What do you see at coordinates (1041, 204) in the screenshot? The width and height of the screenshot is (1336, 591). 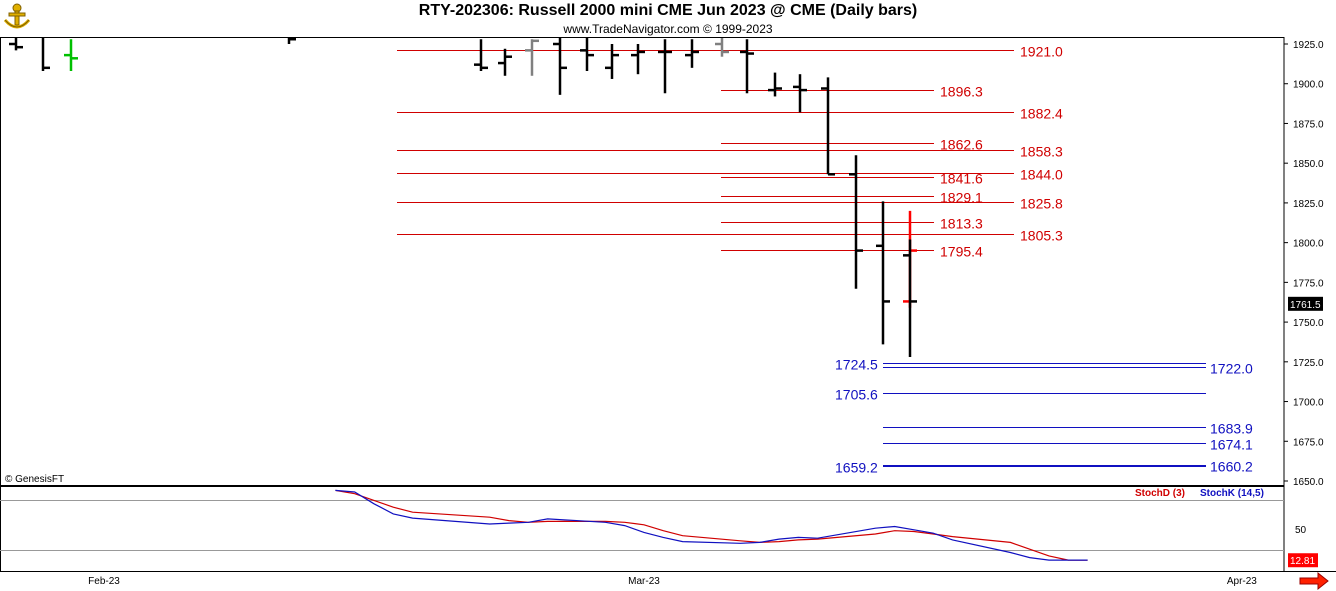 I see `resistance-level-label: 1825.8` at bounding box center [1041, 204].